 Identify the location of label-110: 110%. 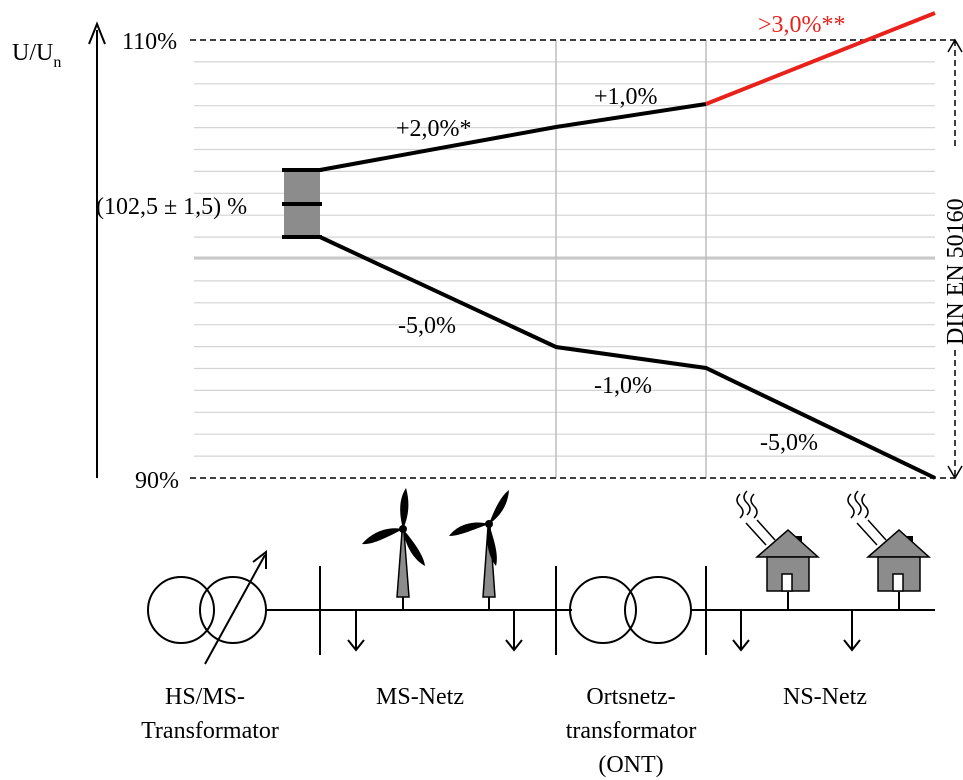
(149, 42).